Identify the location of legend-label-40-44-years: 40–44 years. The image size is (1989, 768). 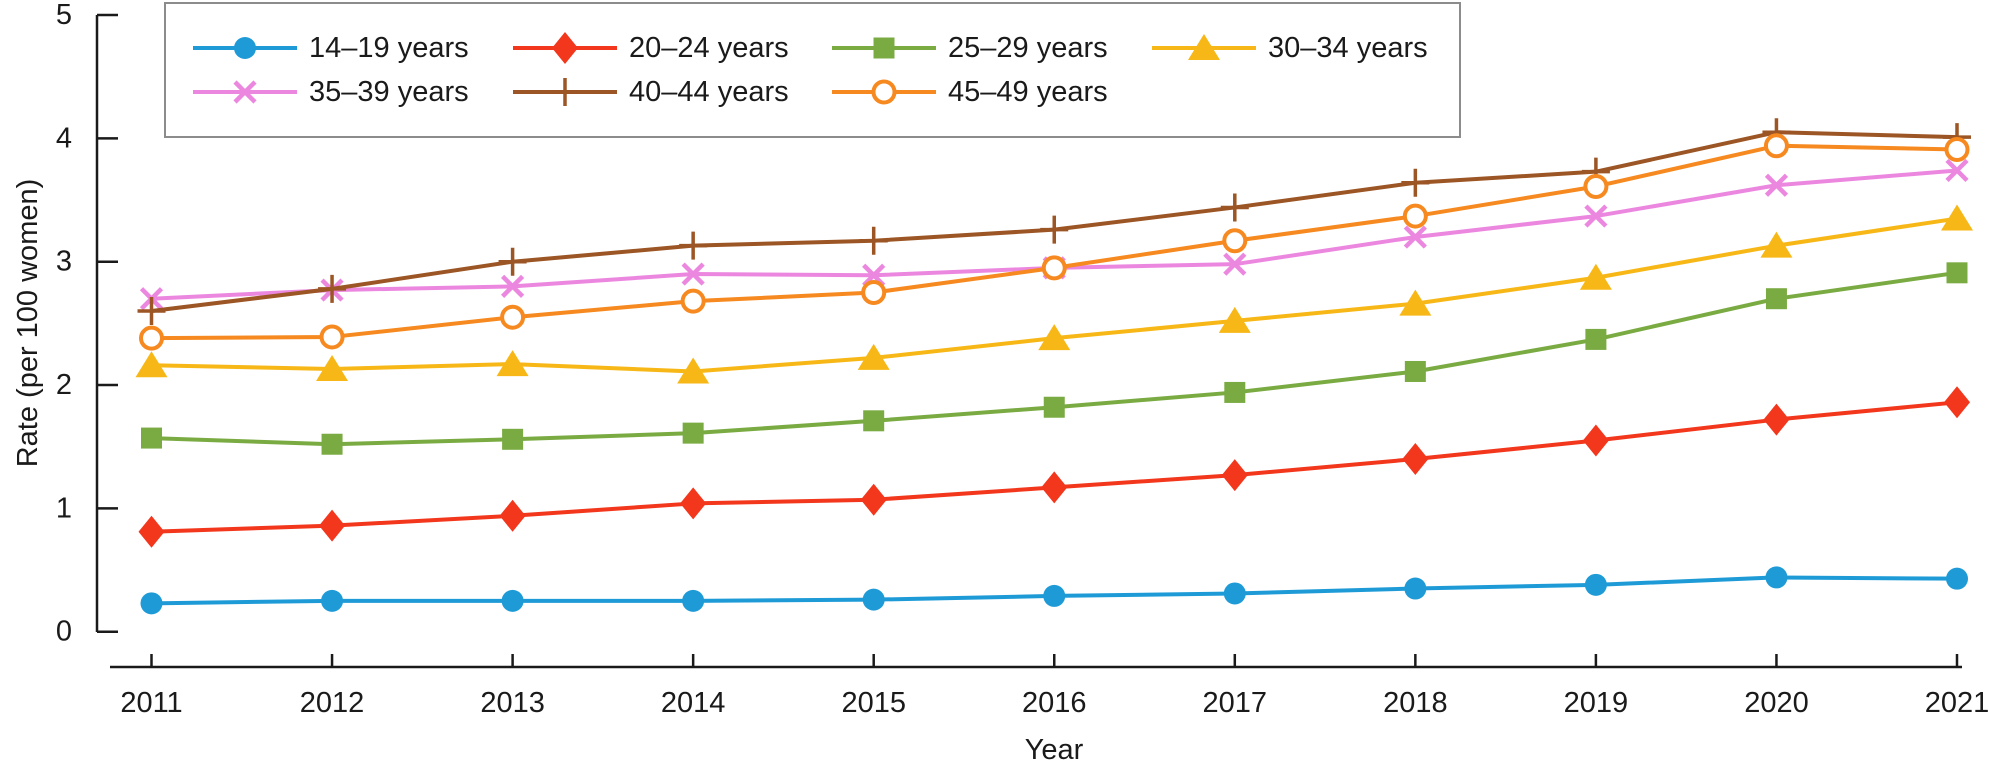
(709, 92).